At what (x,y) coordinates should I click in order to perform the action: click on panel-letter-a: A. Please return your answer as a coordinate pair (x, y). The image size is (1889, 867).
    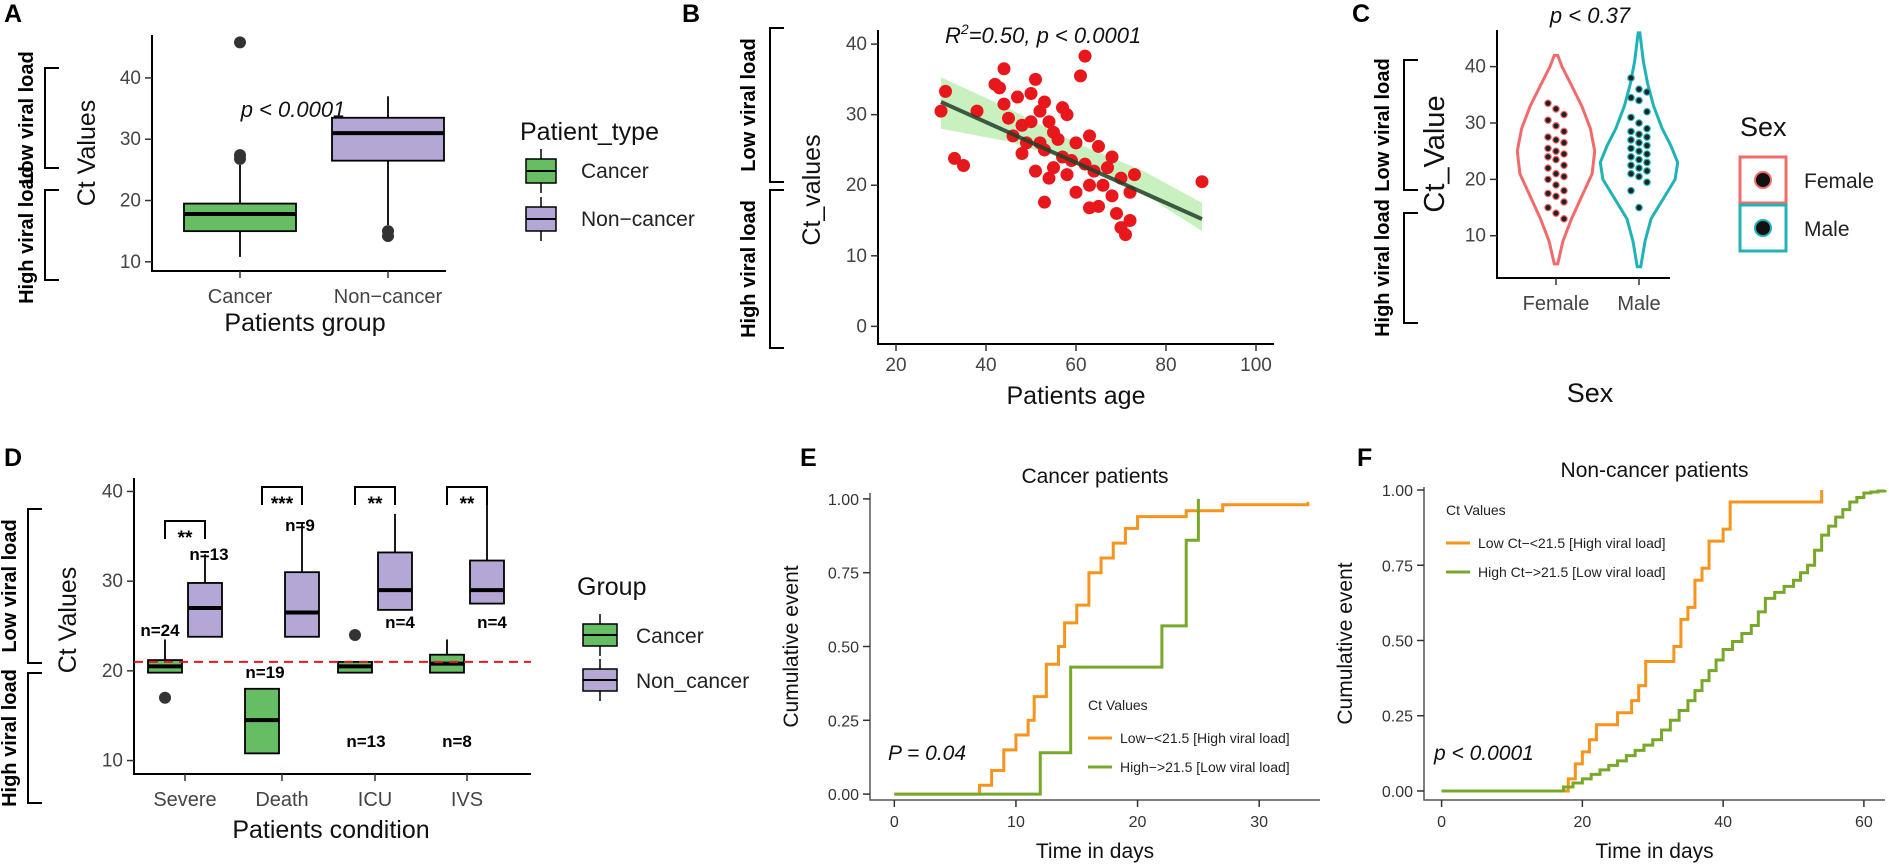
    Looking at the image, I should click on (13, 14).